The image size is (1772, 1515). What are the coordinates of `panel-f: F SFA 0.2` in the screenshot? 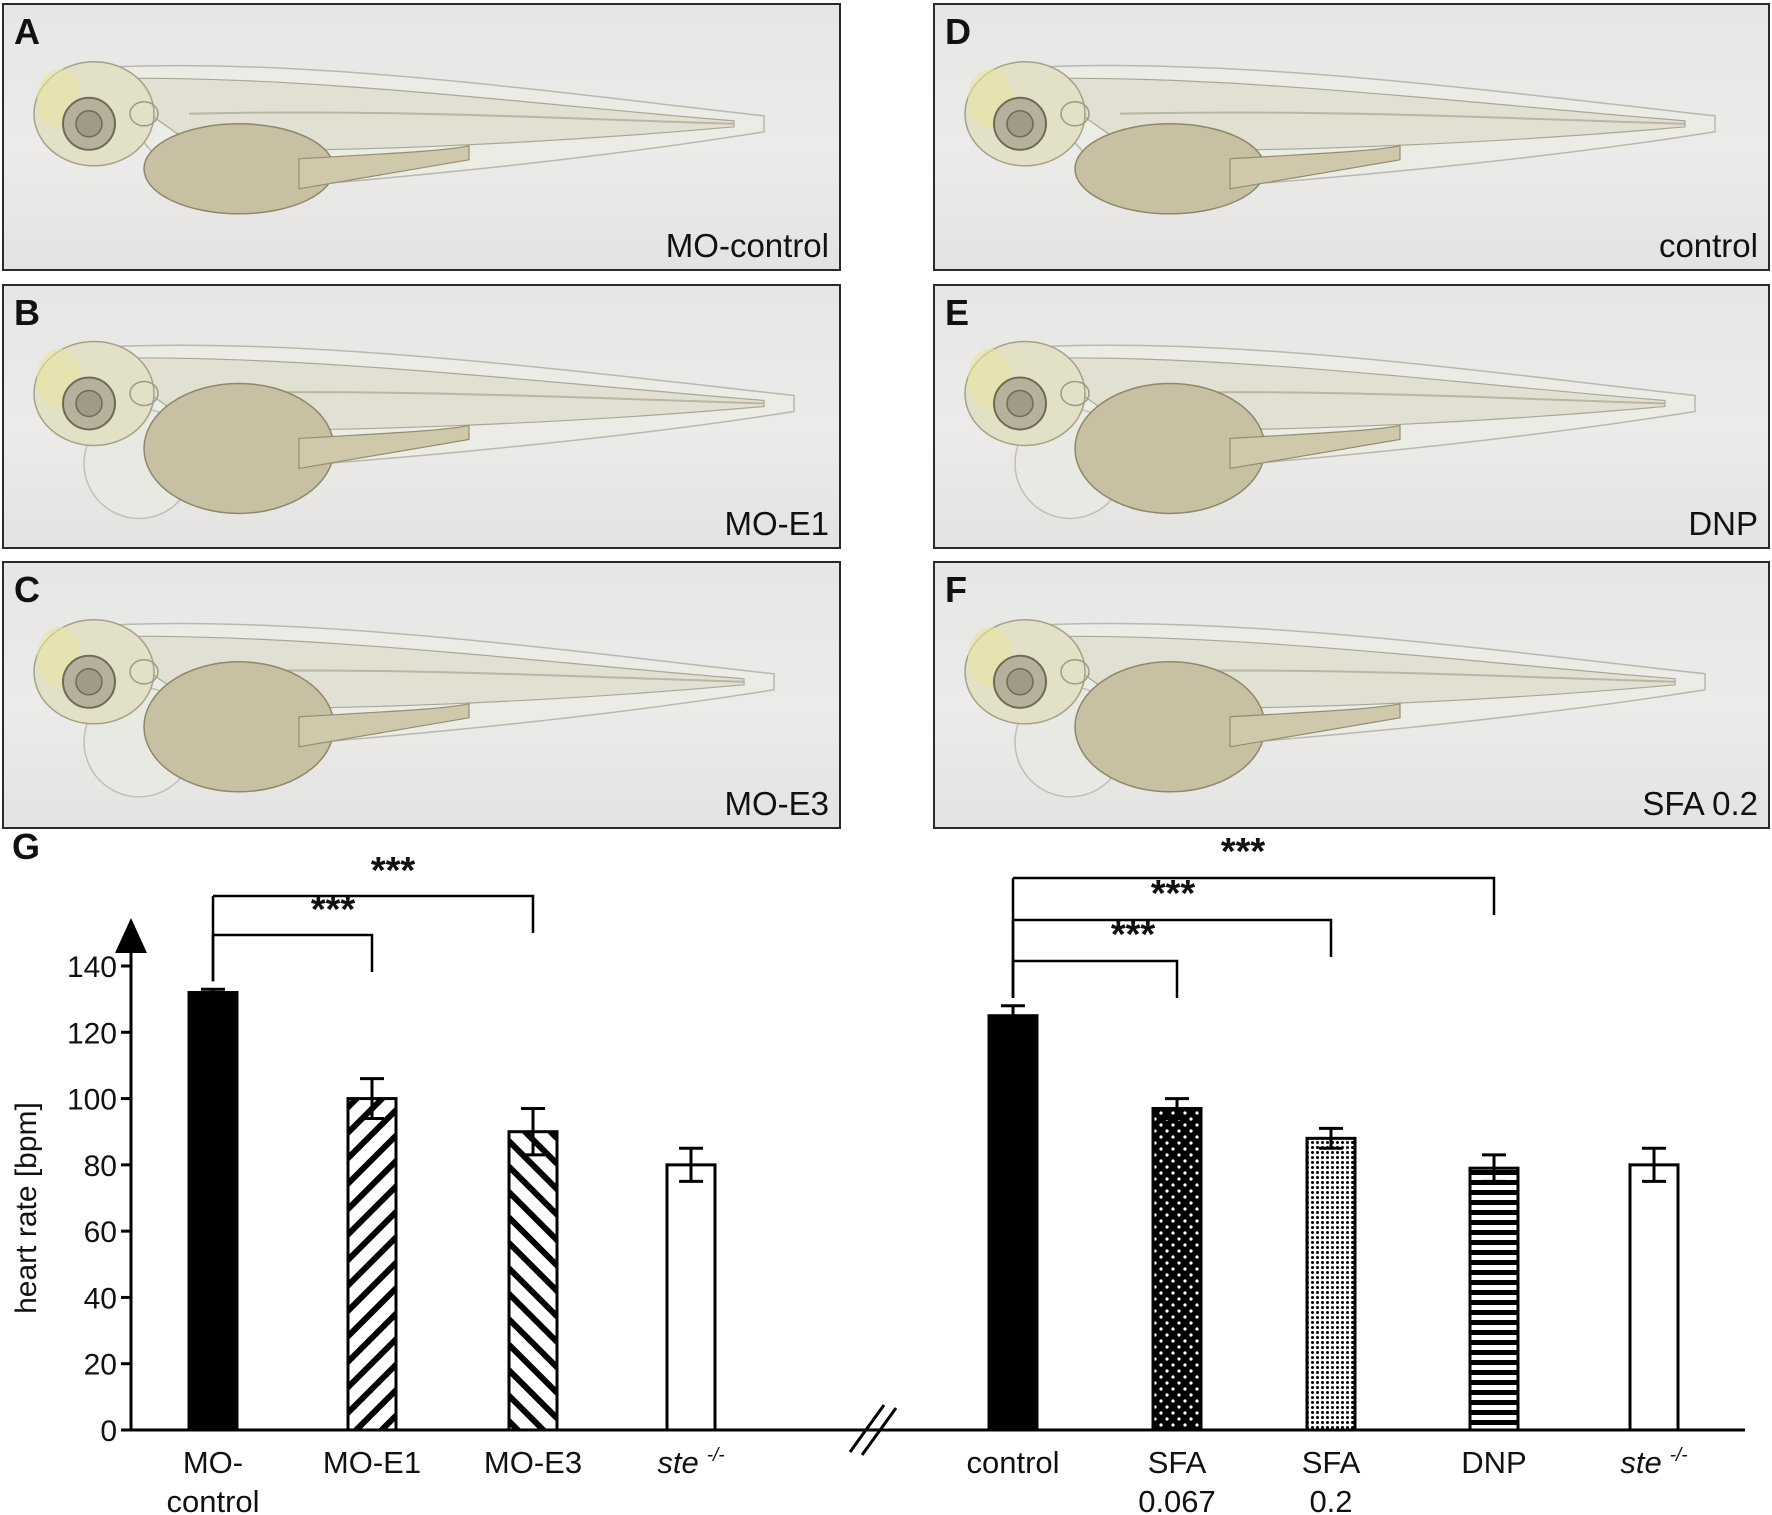 It's located at (1351, 695).